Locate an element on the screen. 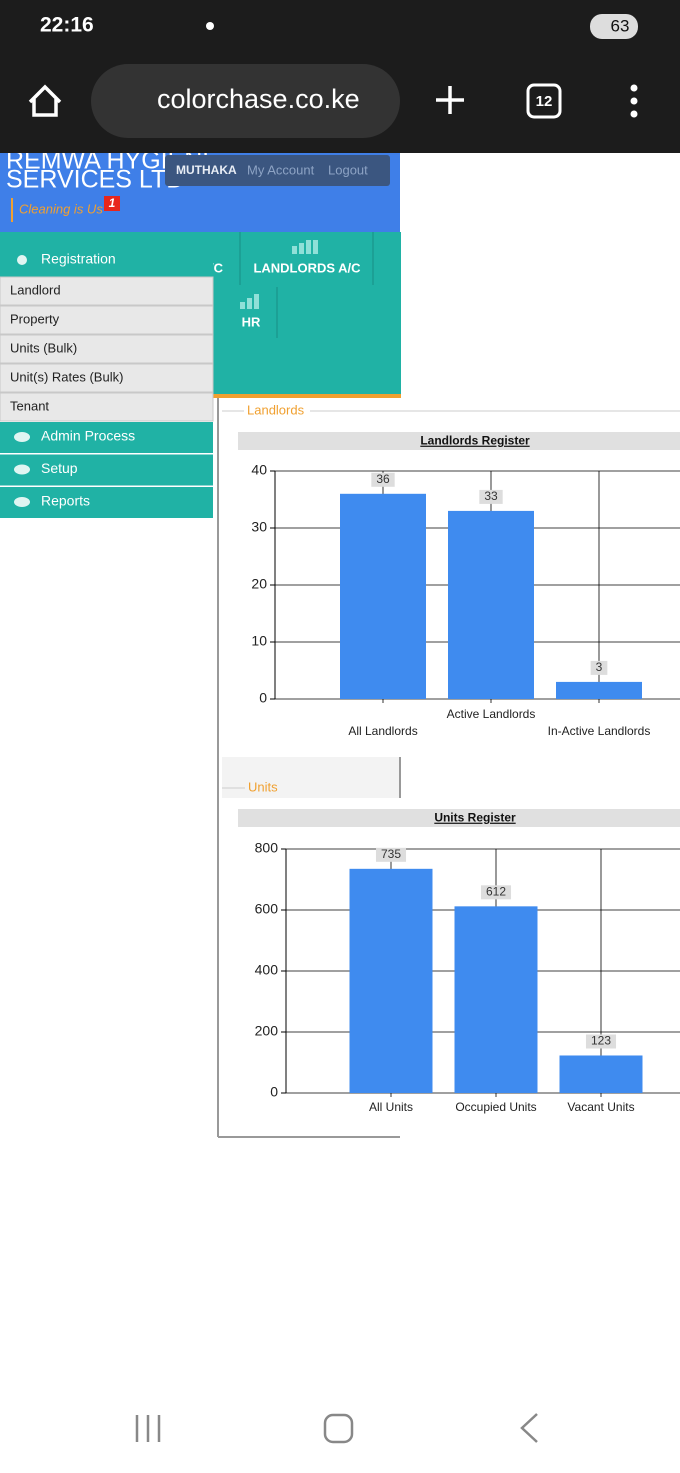 The height and width of the screenshot is (1473, 680). x-tick-label: Vacant Units is located at coordinates (600, 1107).